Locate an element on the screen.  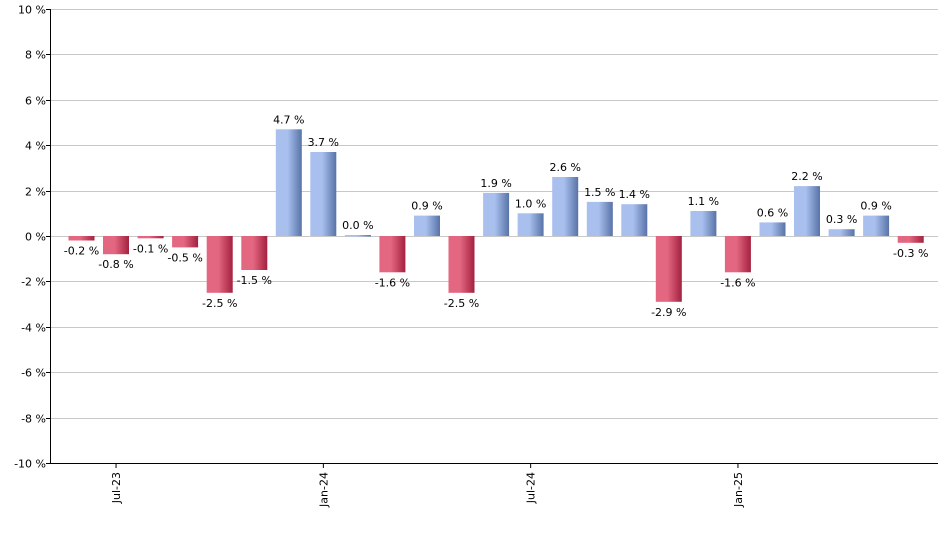
y-tick-label: 8 % is located at coordinates (35, 55).